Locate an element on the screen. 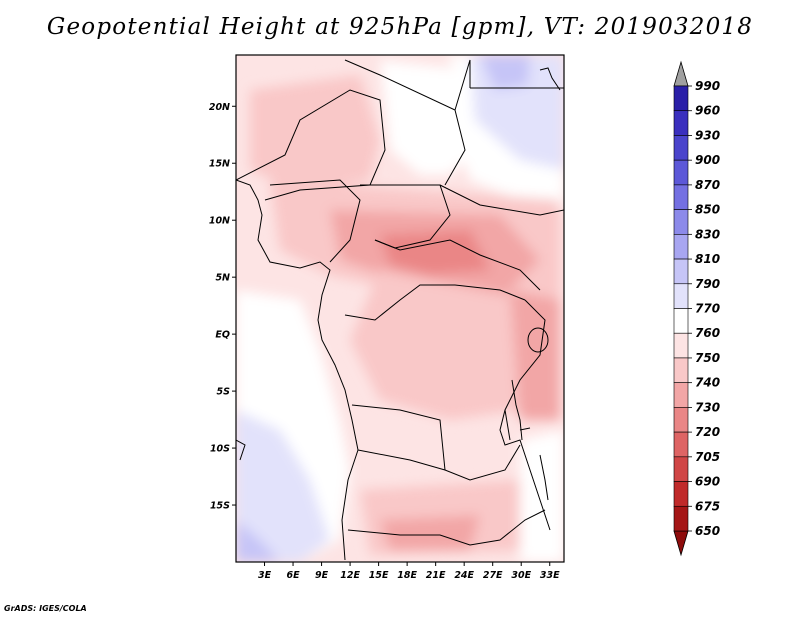 This screenshot has height=618, width=800. lon-tick-label: 3E is located at coordinates (265, 575).